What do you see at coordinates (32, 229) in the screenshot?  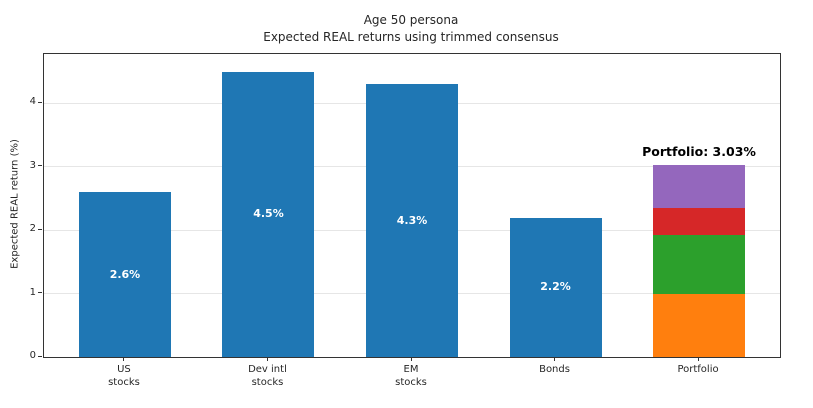 I see `y-tick-label: 2` at bounding box center [32, 229].